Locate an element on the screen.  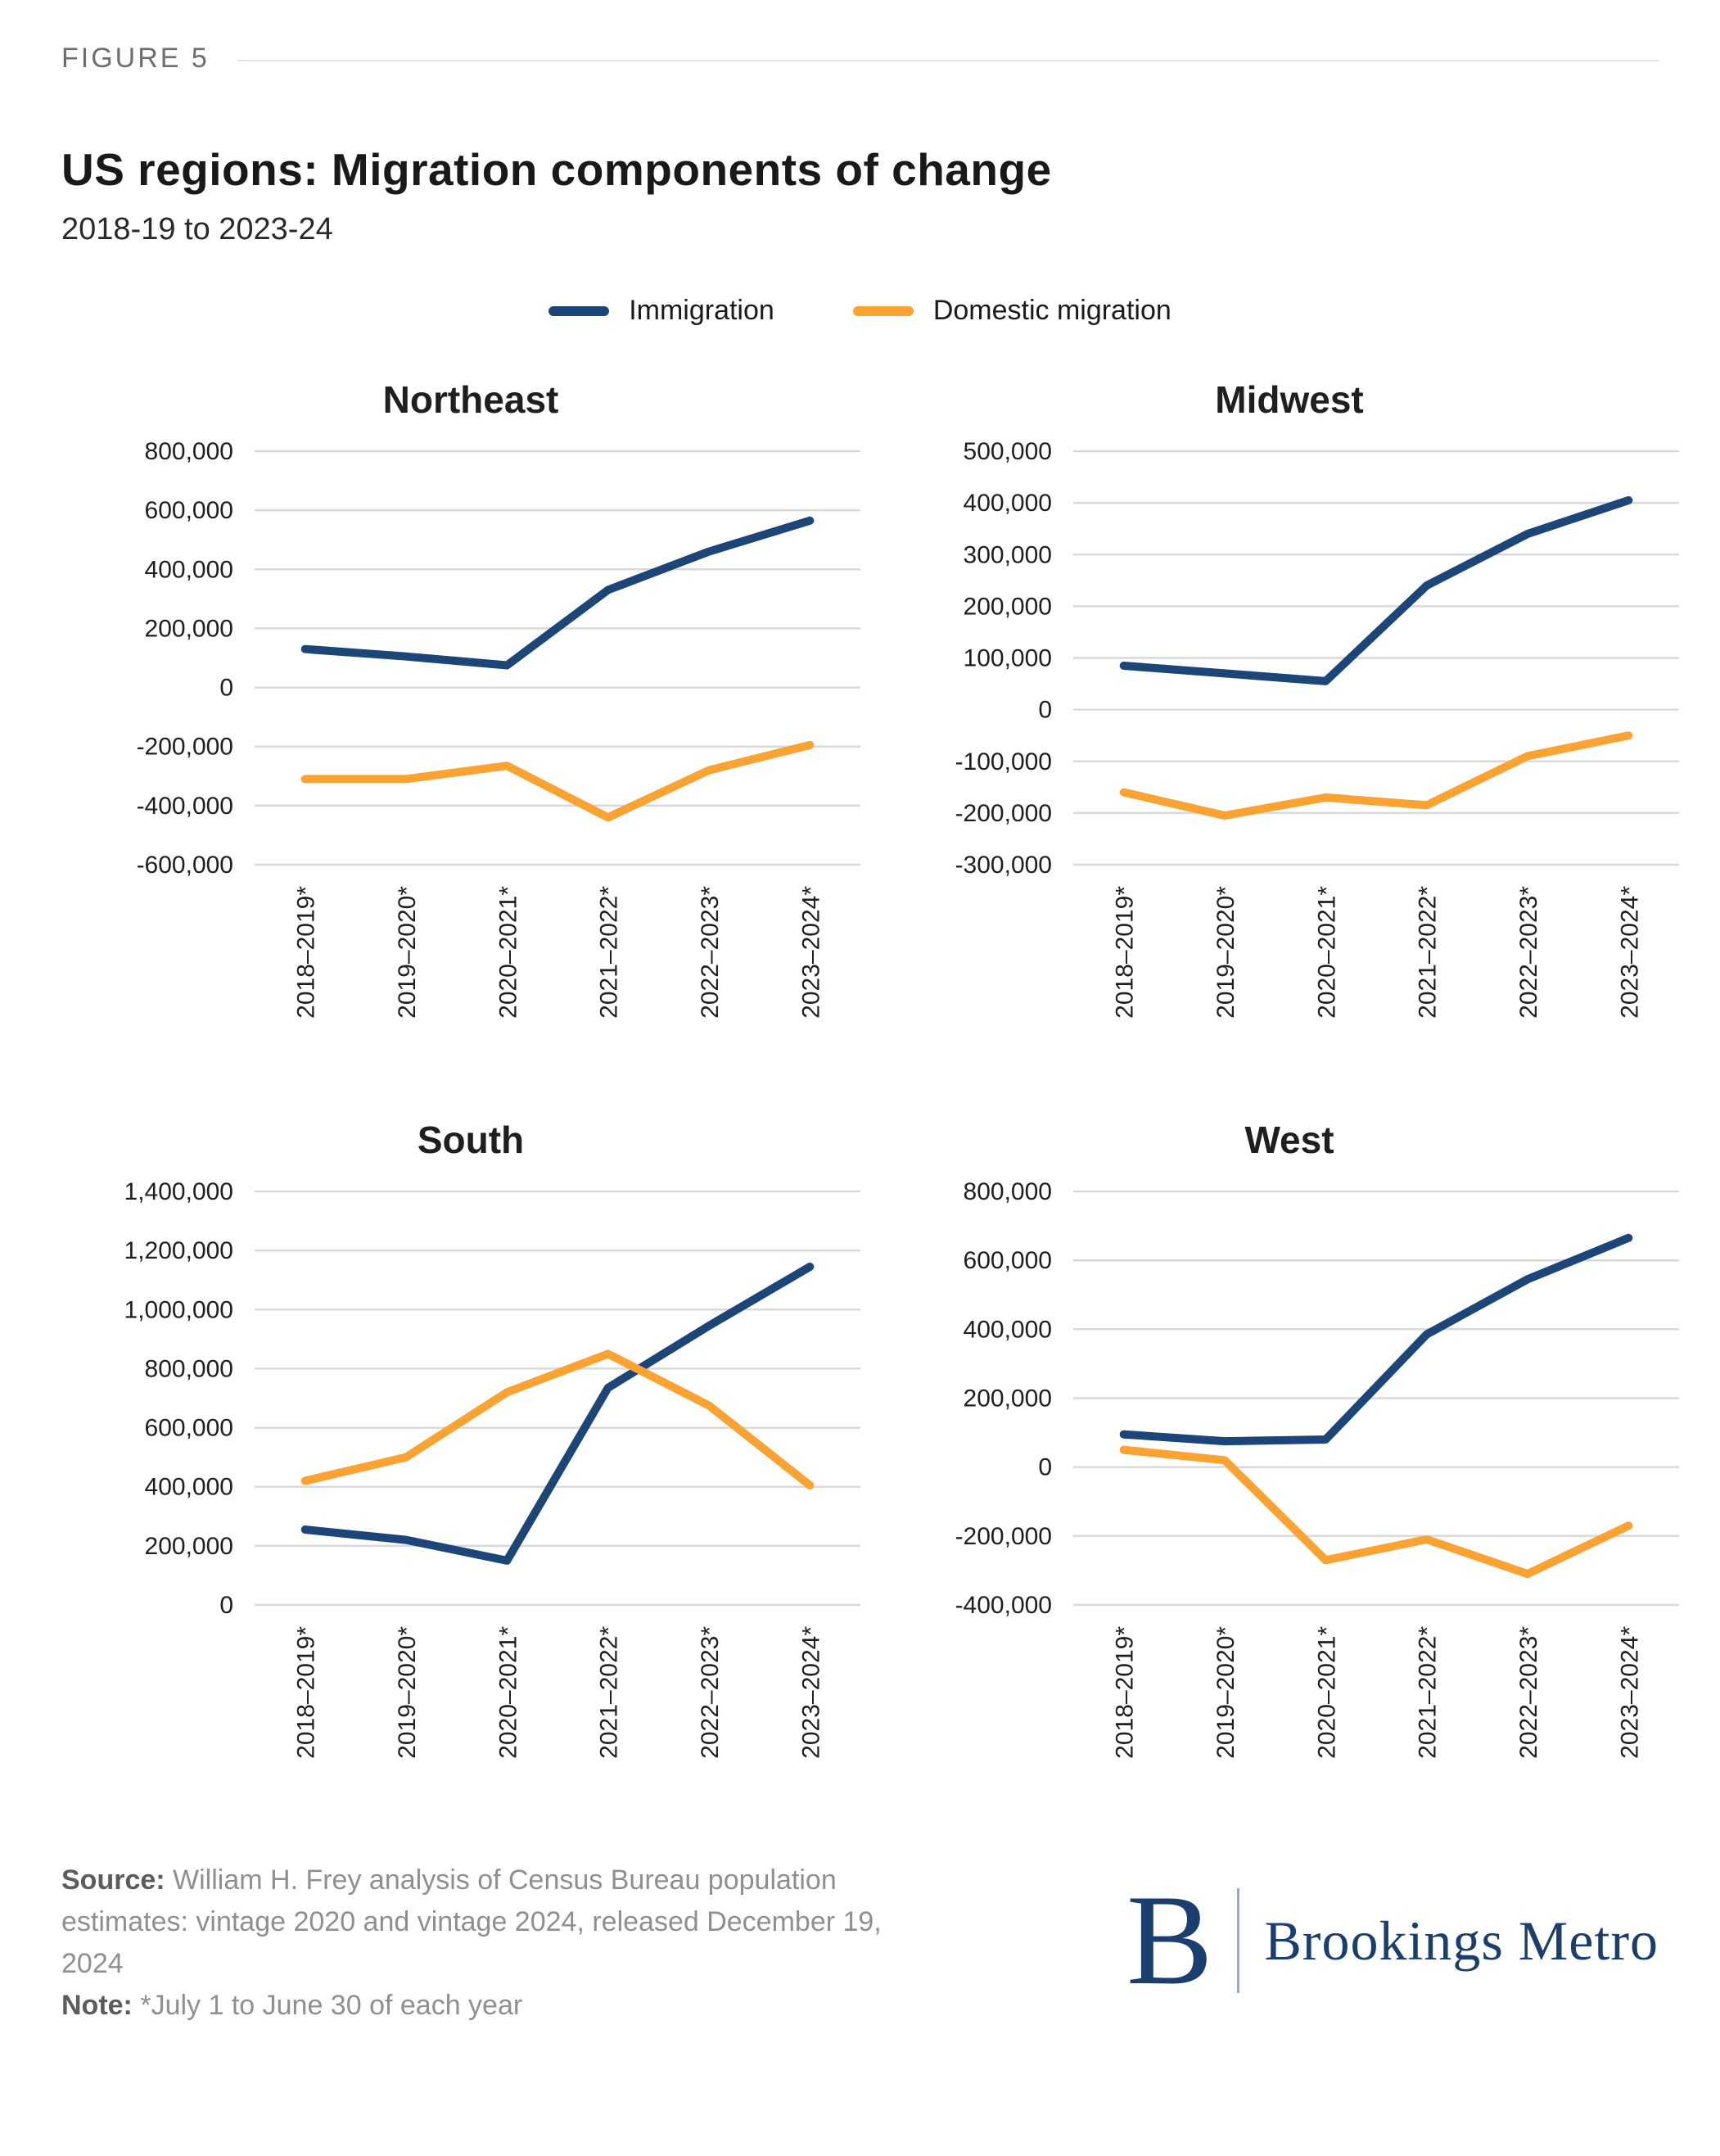
legend-label-immigration: Immigration is located at coordinates (701, 310).